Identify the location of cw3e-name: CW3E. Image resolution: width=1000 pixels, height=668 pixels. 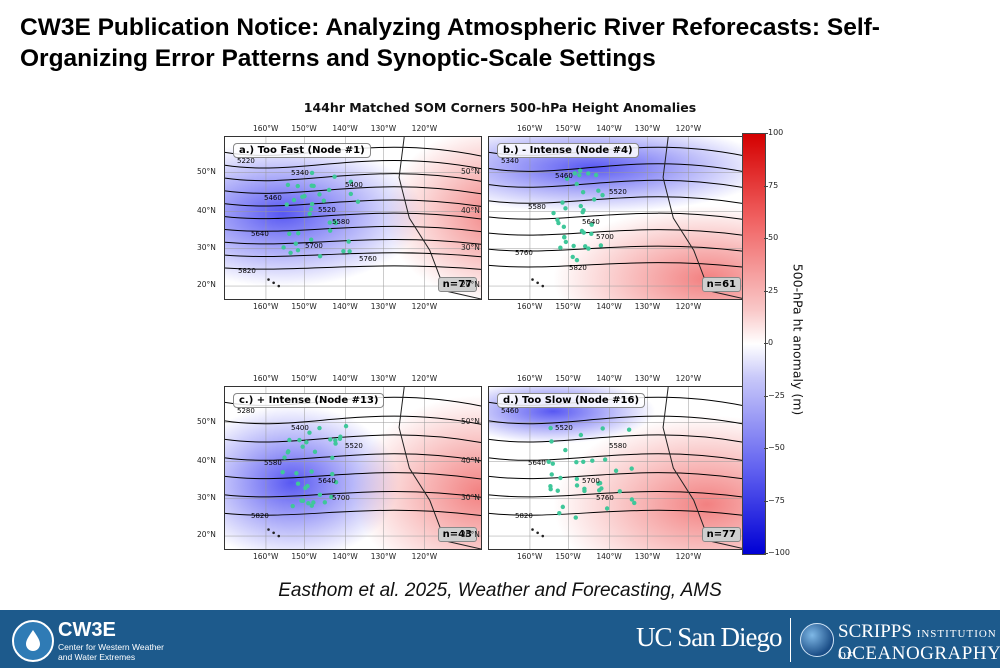
(87, 630).